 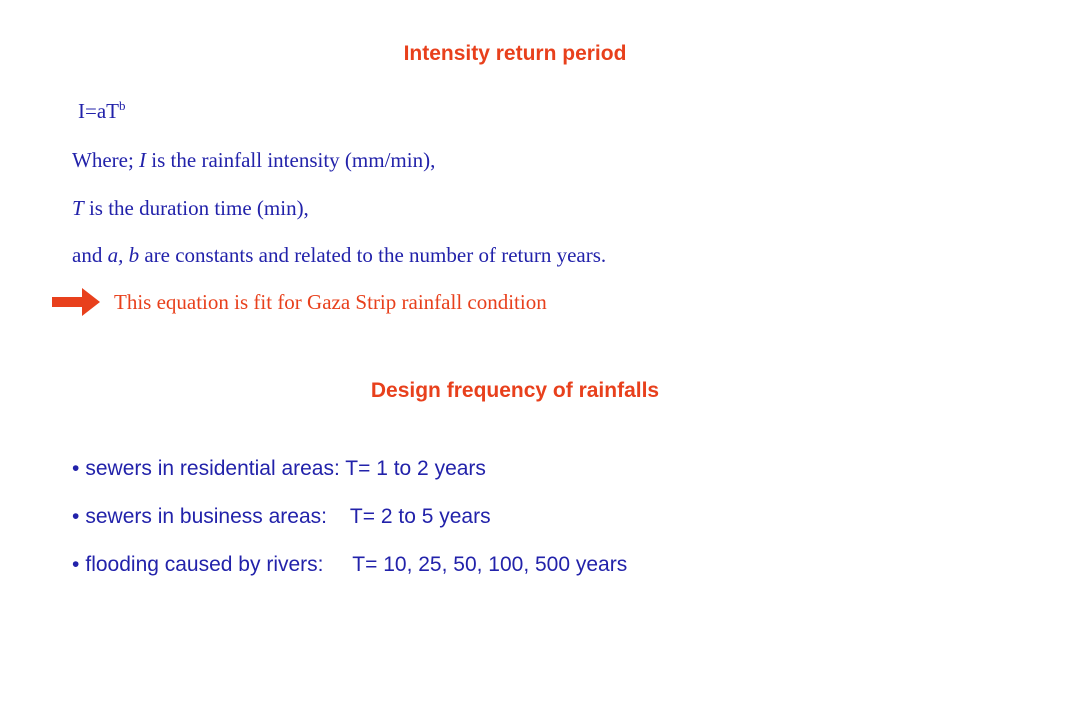 I want to click on definition-prefix: and, so click(x=90, y=255).